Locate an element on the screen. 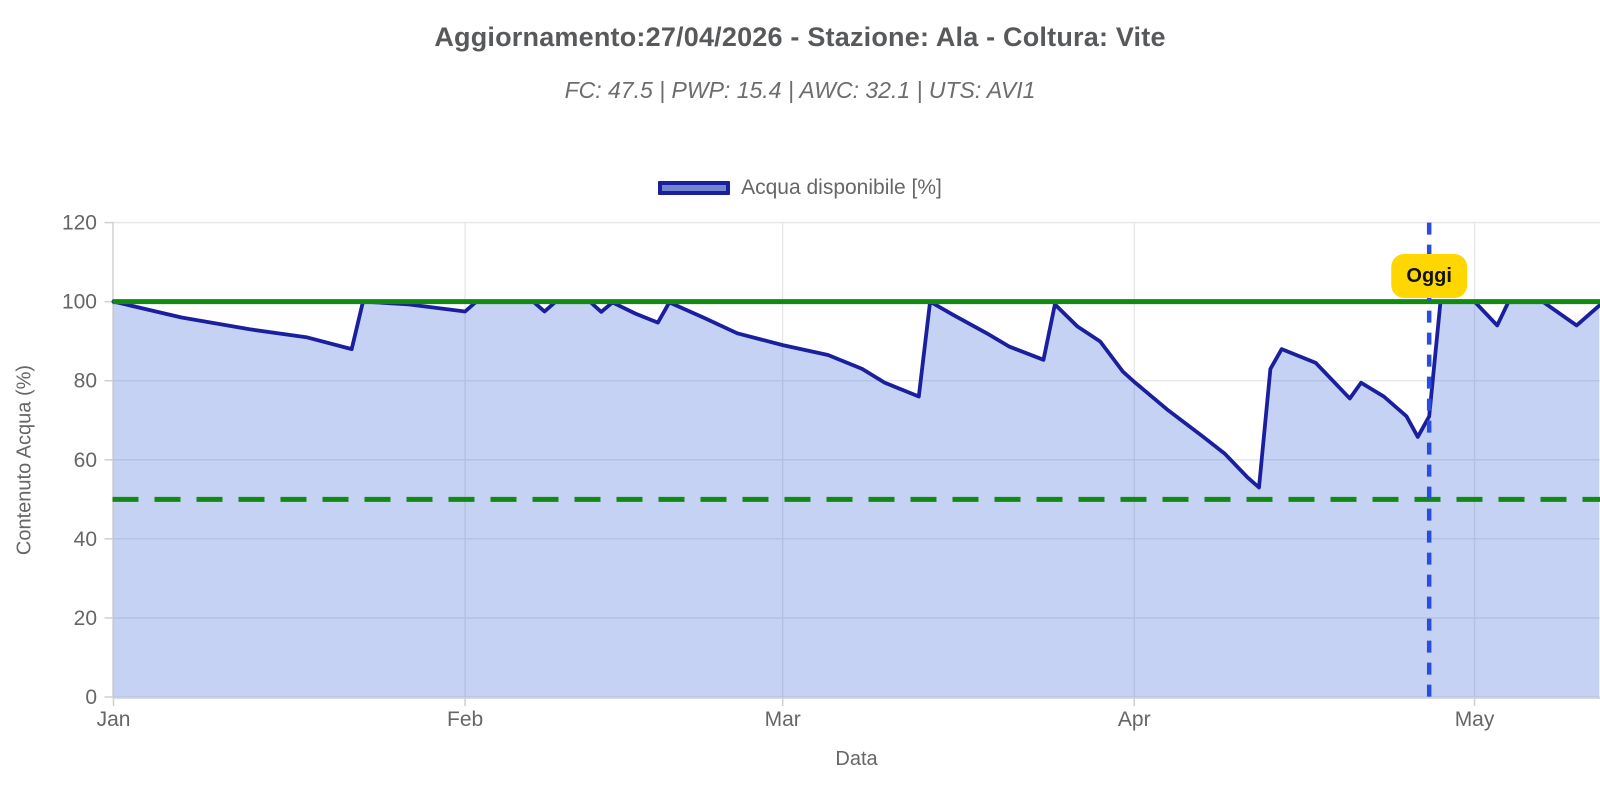 This screenshot has width=1600, height=800. y-tick-label: 100 is located at coordinates (79, 302).